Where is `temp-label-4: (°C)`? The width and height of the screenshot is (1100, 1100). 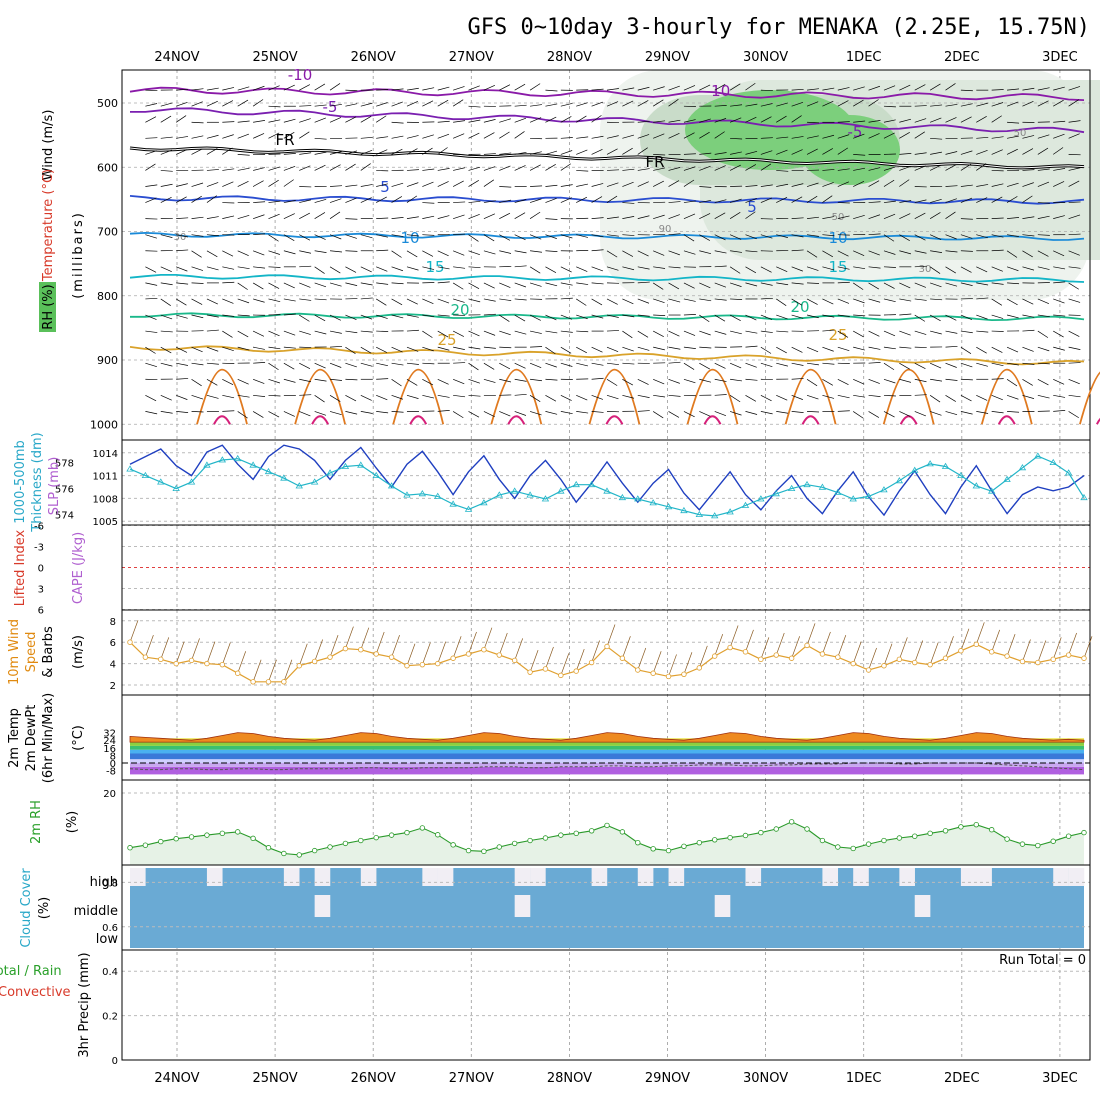 temp-label-4: (°C) is located at coordinates (78, 738).